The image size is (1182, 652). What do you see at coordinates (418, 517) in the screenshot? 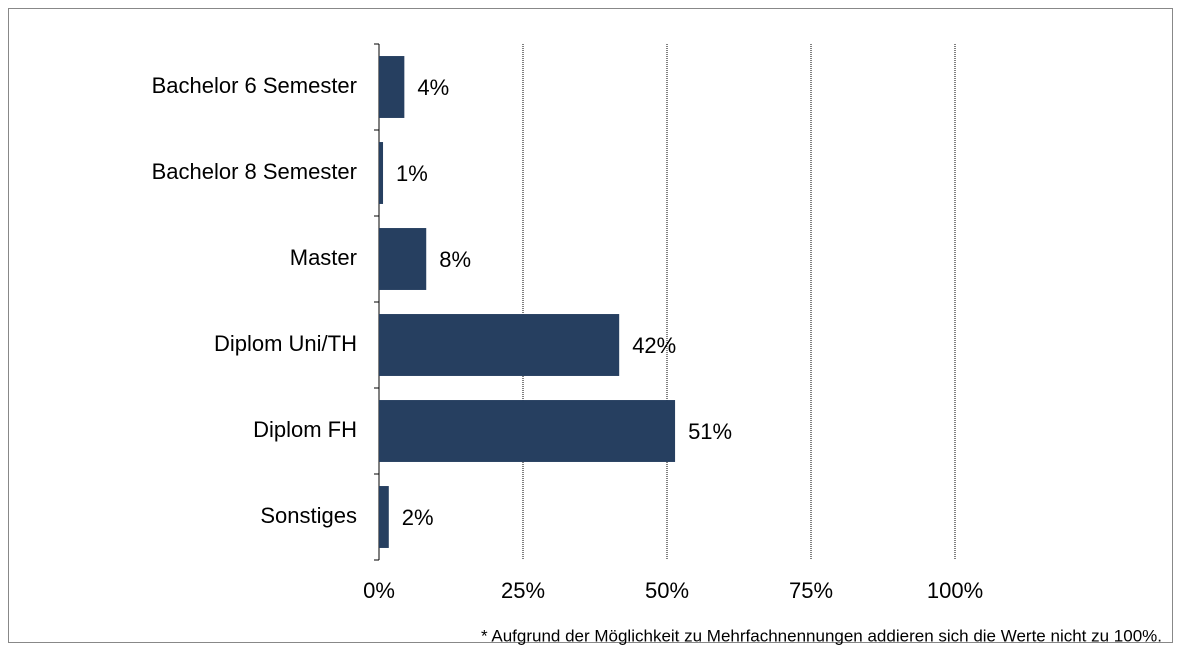
I see `value-label: 2%` at bounding box center [418, 517].